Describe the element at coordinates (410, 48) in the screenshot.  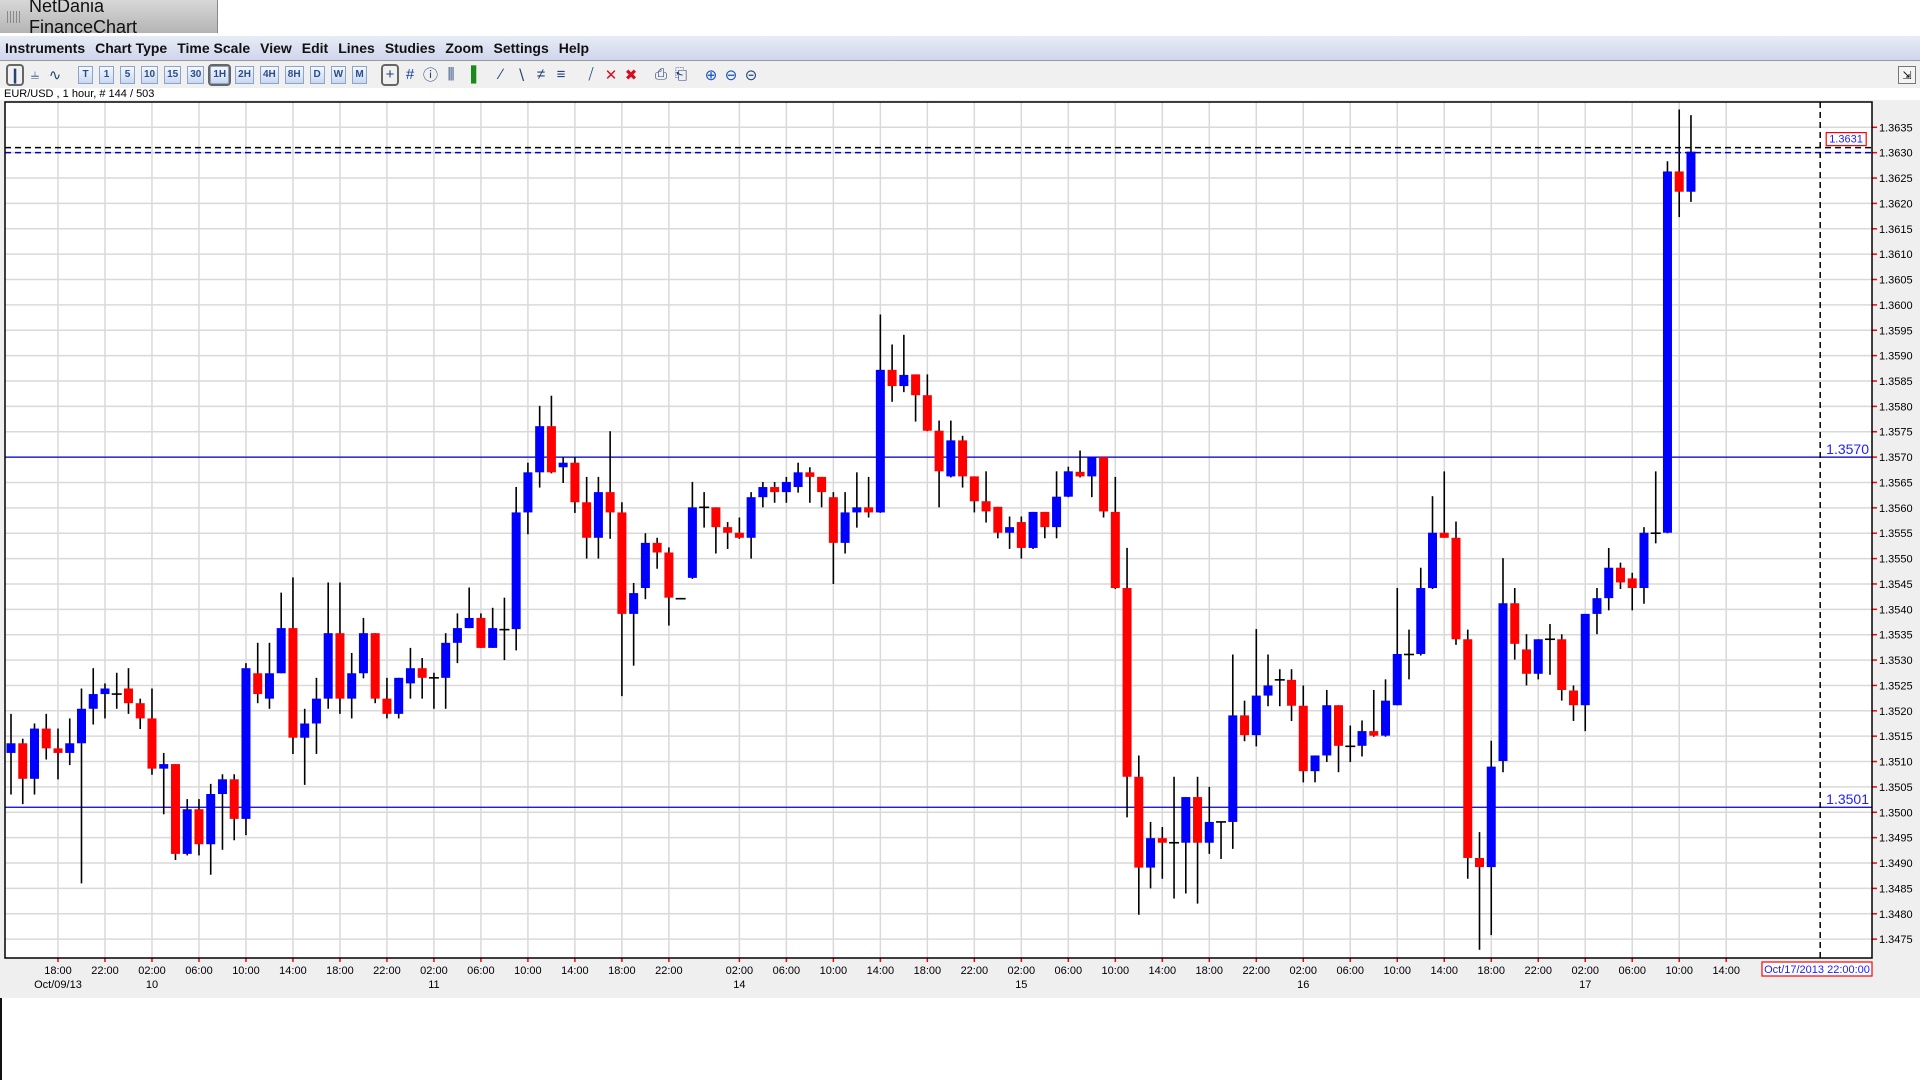
I see `menu-studies: Studies` at that location.